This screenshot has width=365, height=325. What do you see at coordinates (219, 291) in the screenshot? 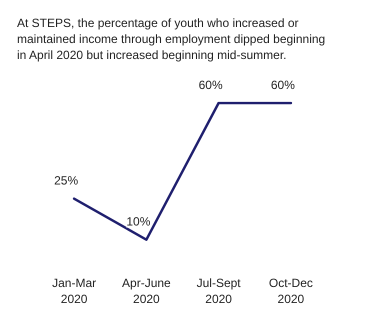
I see `x-tick-label: Jul-Sept 2020` at bounding box center [219, 291].